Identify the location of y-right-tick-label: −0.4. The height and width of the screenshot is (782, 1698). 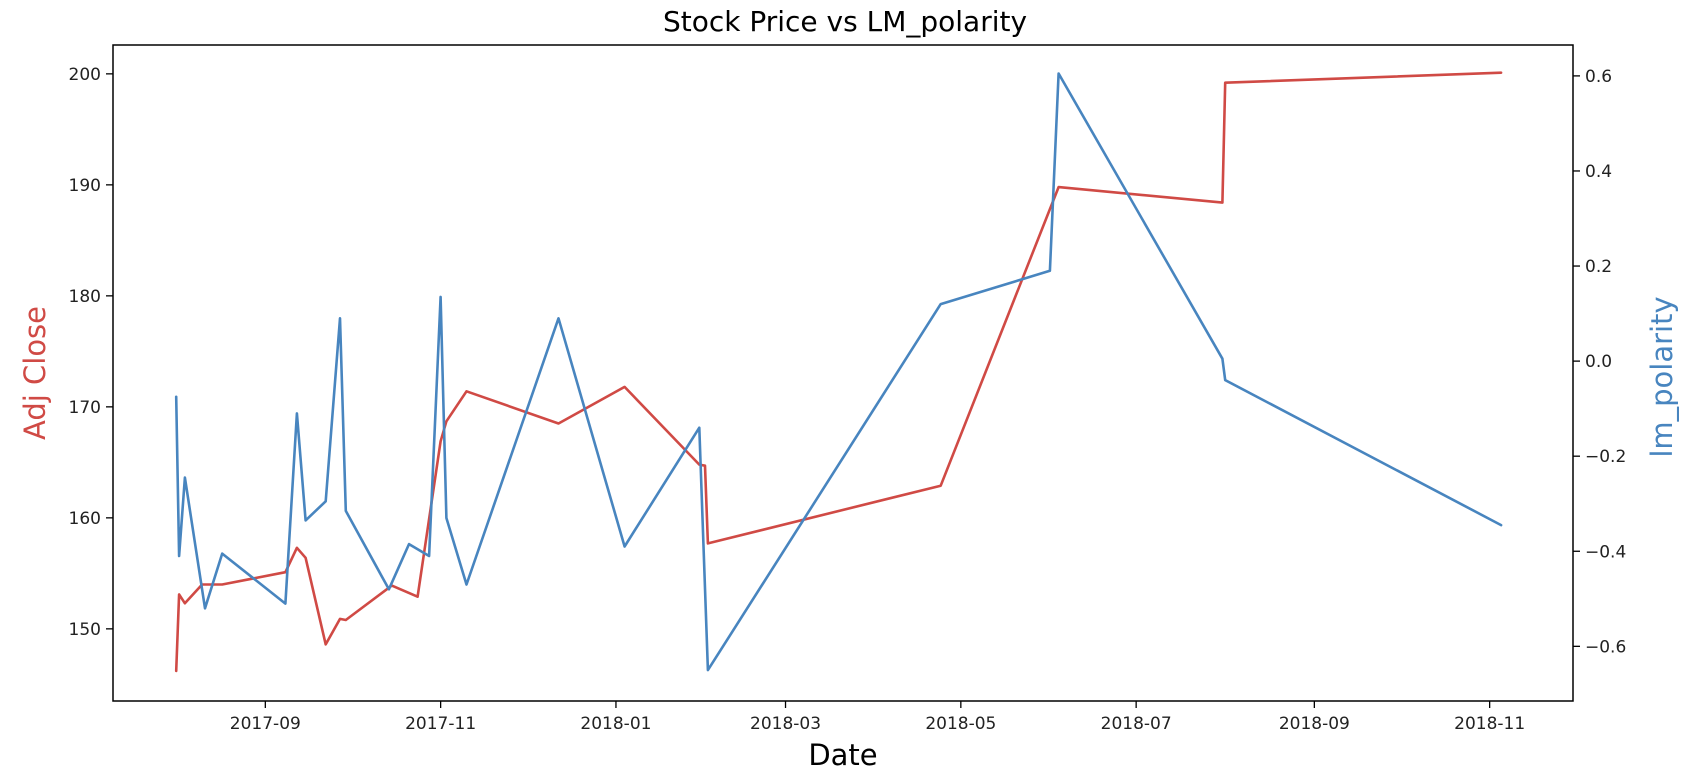
(1605, 552).